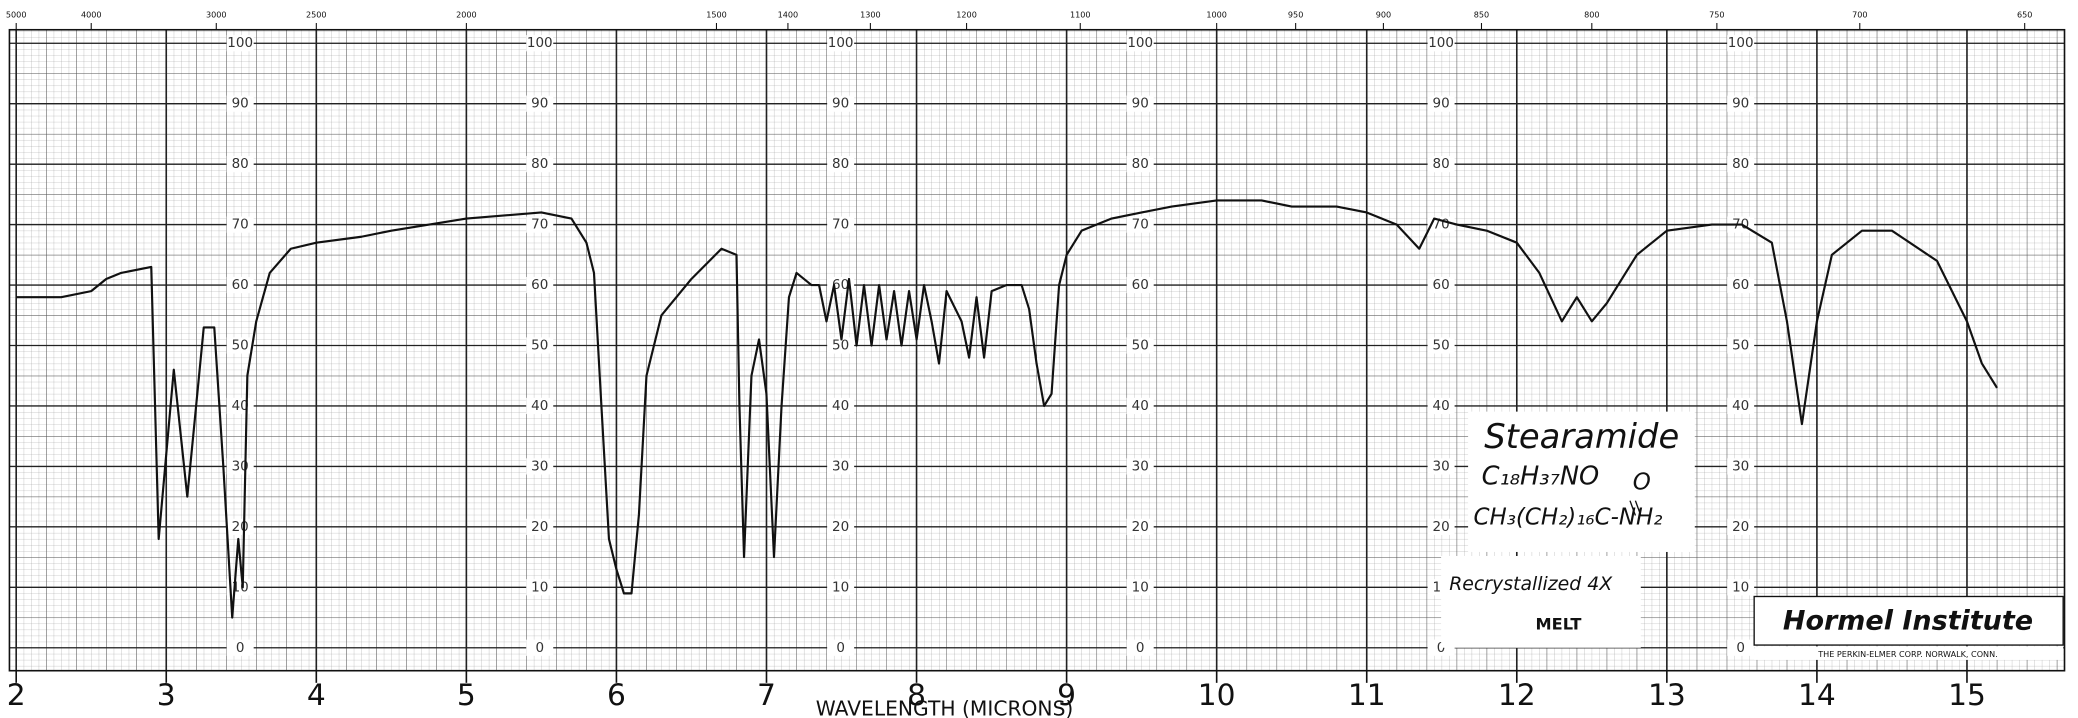  I want to click on x2-tick-label: 1000, so click(1216, 14).